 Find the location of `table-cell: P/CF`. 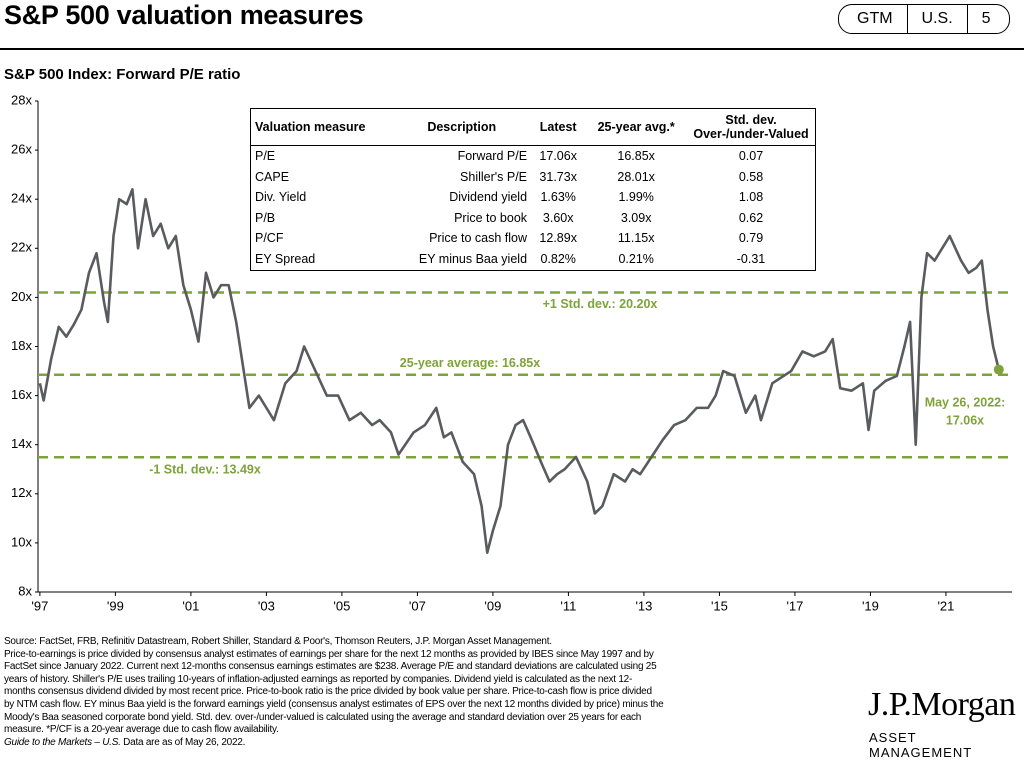

table-cell: P/CF is located at coordinates (269, 238).